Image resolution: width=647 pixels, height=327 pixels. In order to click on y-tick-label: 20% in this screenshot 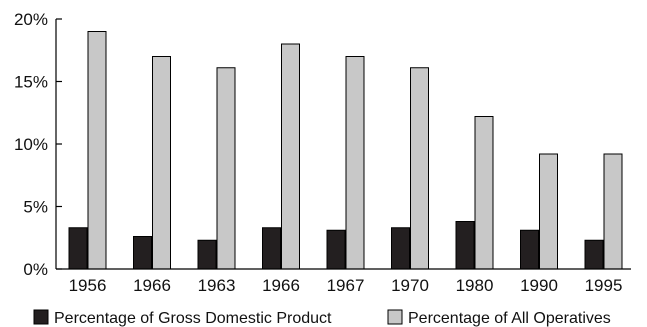, I will do `click(31, 19)`.